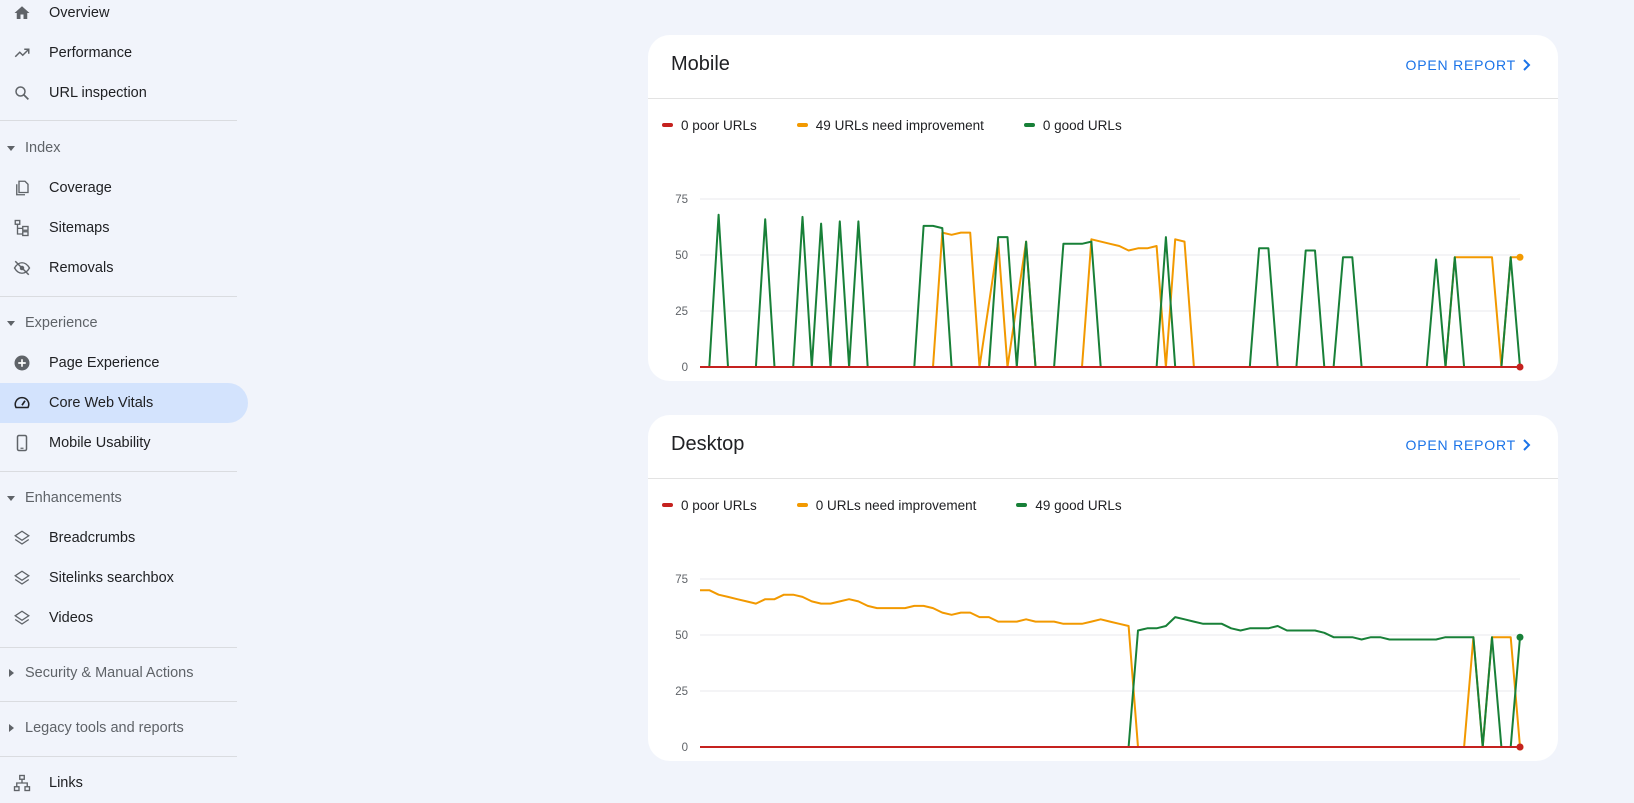  Describe the element at coordinates (1110, 668) in the screenshot. I see `series-line-needs_improvement` at that location.